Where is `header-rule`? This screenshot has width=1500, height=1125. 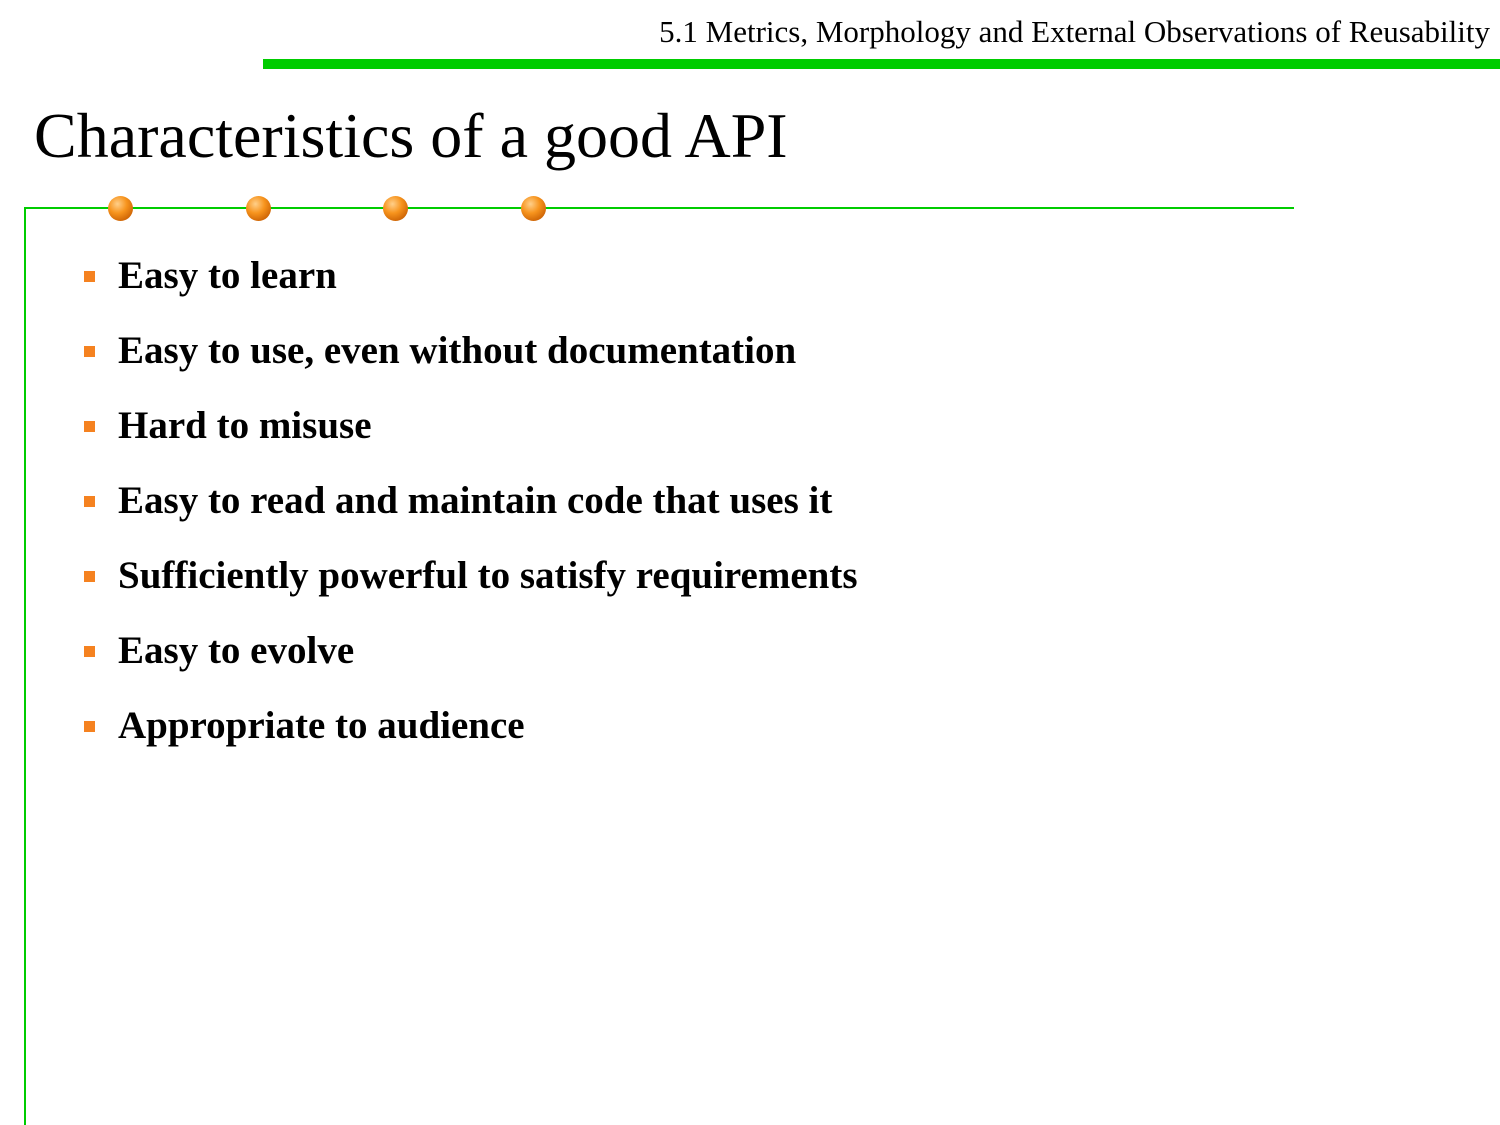
header-rule is located at coordinates (881, 64).